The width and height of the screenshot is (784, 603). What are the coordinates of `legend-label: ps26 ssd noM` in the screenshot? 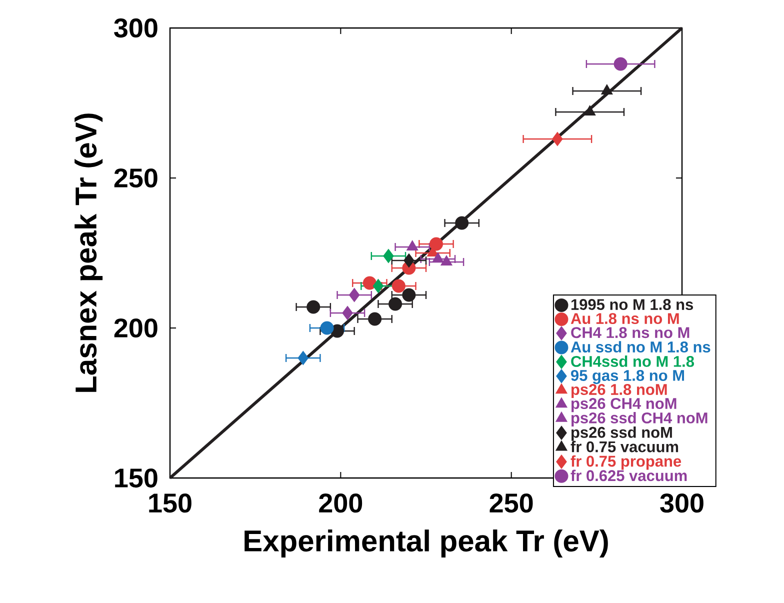 It's located at (622, 433).